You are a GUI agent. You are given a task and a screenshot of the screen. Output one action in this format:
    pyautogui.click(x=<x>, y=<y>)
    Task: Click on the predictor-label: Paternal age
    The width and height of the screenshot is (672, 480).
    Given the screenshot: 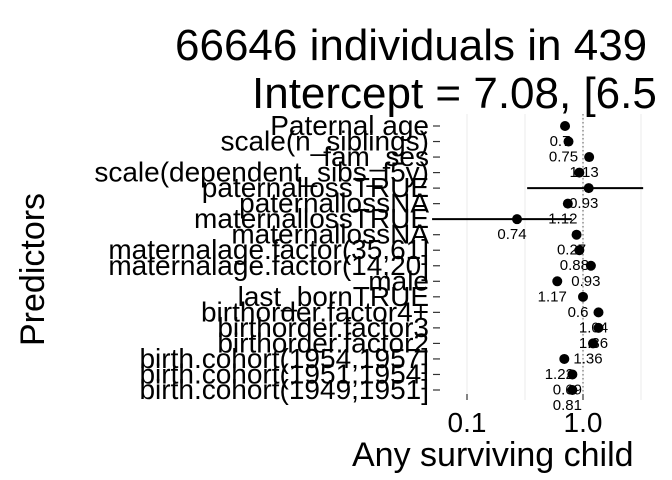 What is the action you would take?
    pyautogui.click(x=349, y=125)
    